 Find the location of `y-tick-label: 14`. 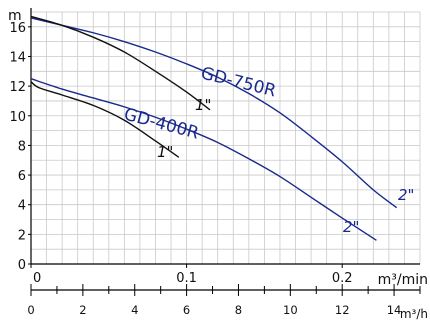

y-tick-label: 14 is located at coordinates (17, 57).